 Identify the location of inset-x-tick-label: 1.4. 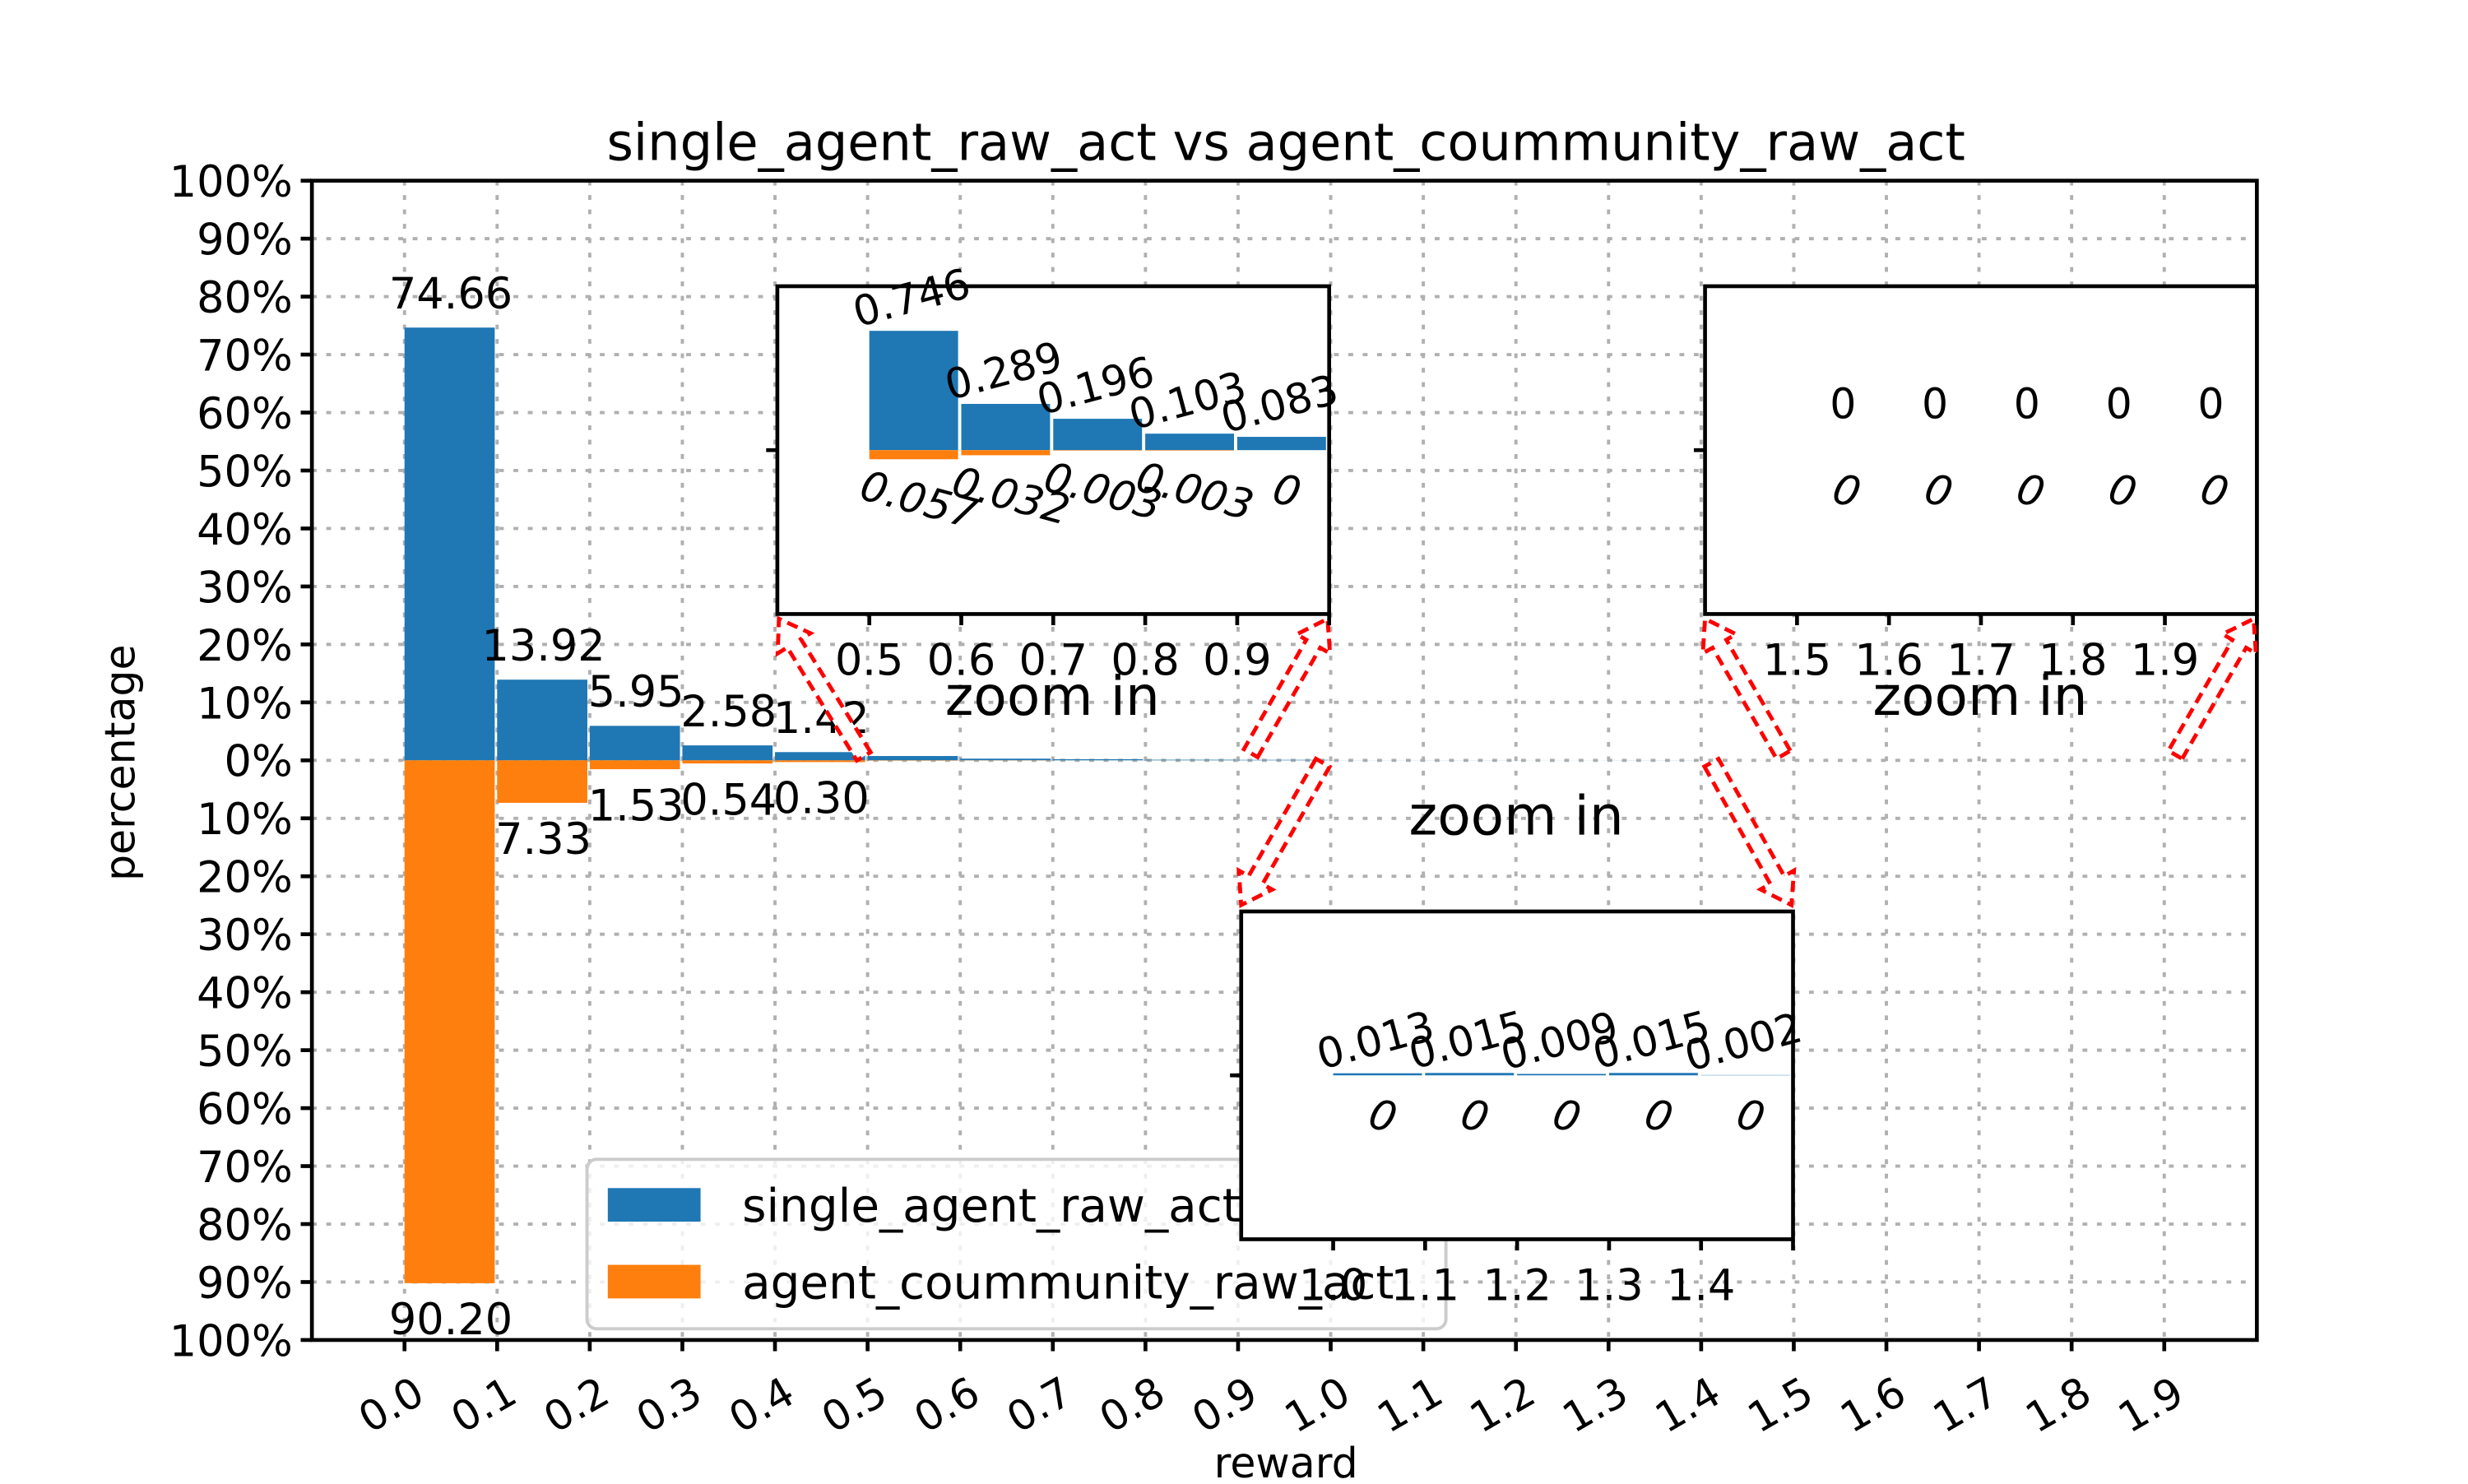
(1701, 1285).